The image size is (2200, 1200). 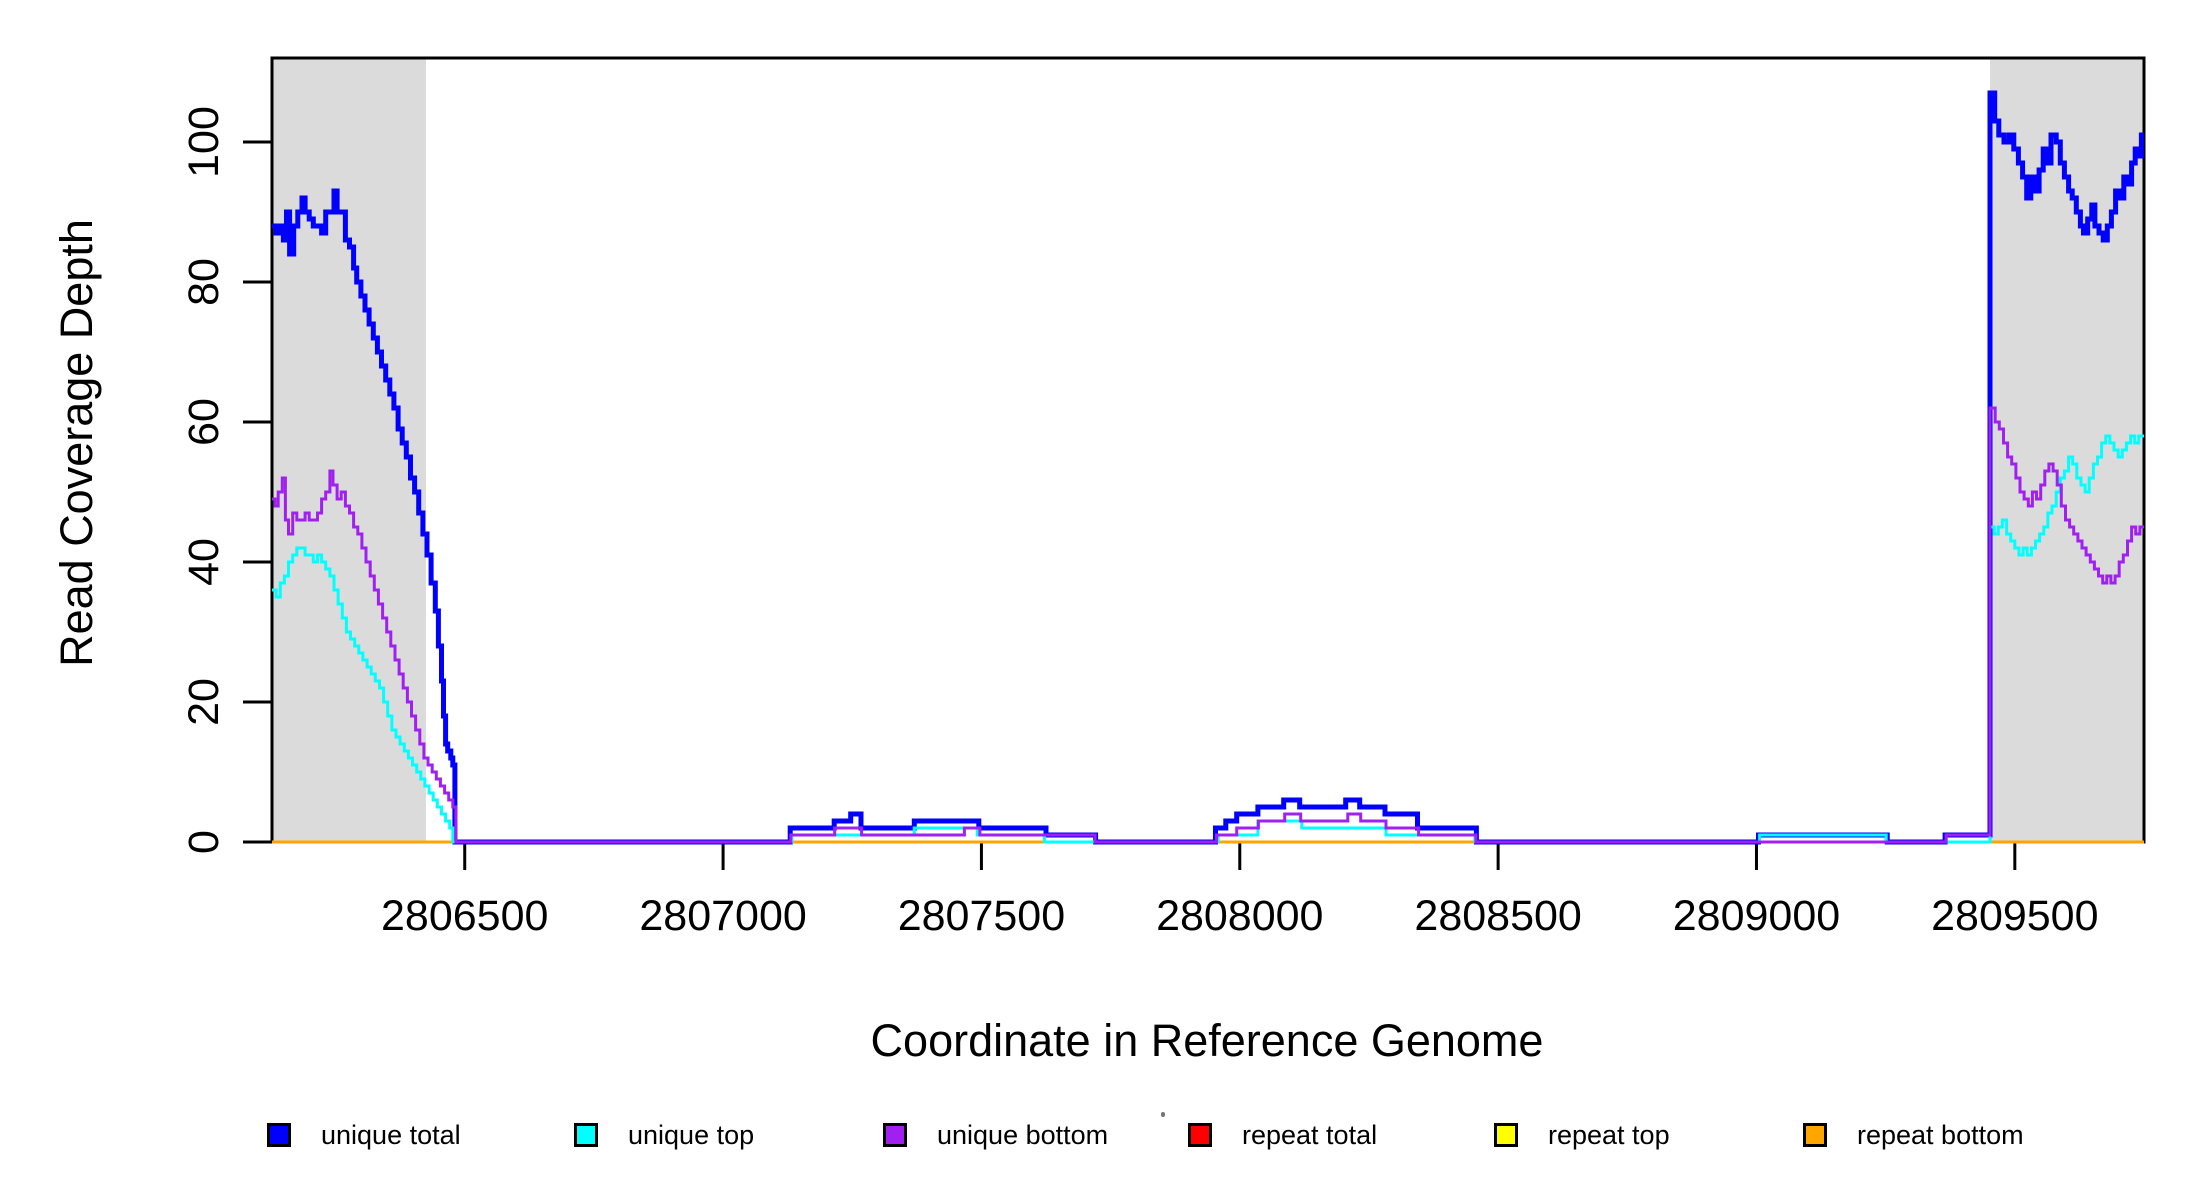 I want to click on legend-swatch-repeat-bottom, so click(x=1815, y=1135).